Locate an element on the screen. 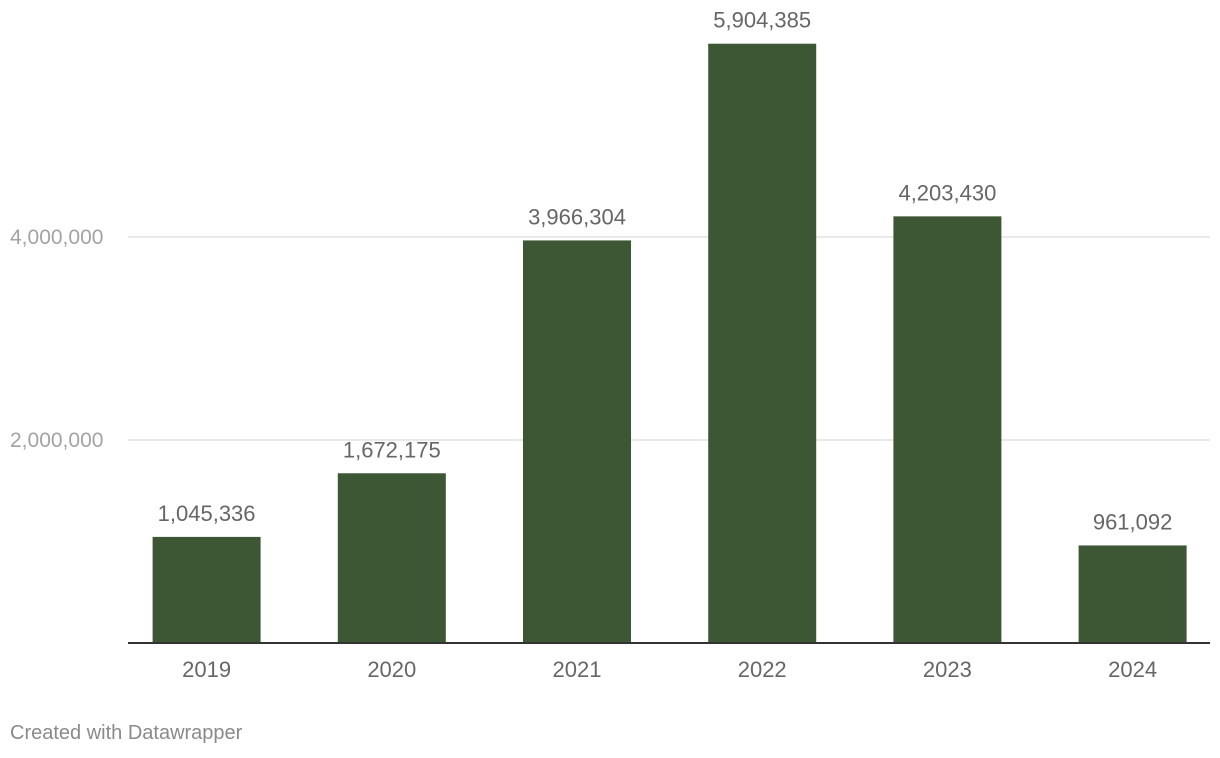 The image size is (1220, 758). bar-2020 is located at coordinates (391, 558).